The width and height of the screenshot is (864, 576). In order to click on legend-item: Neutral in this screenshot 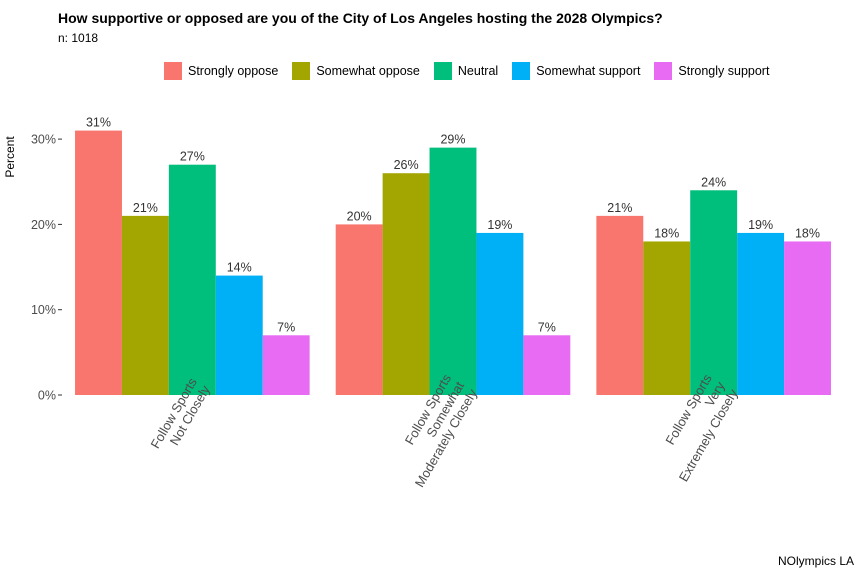, I will do `click(466, 71)`.